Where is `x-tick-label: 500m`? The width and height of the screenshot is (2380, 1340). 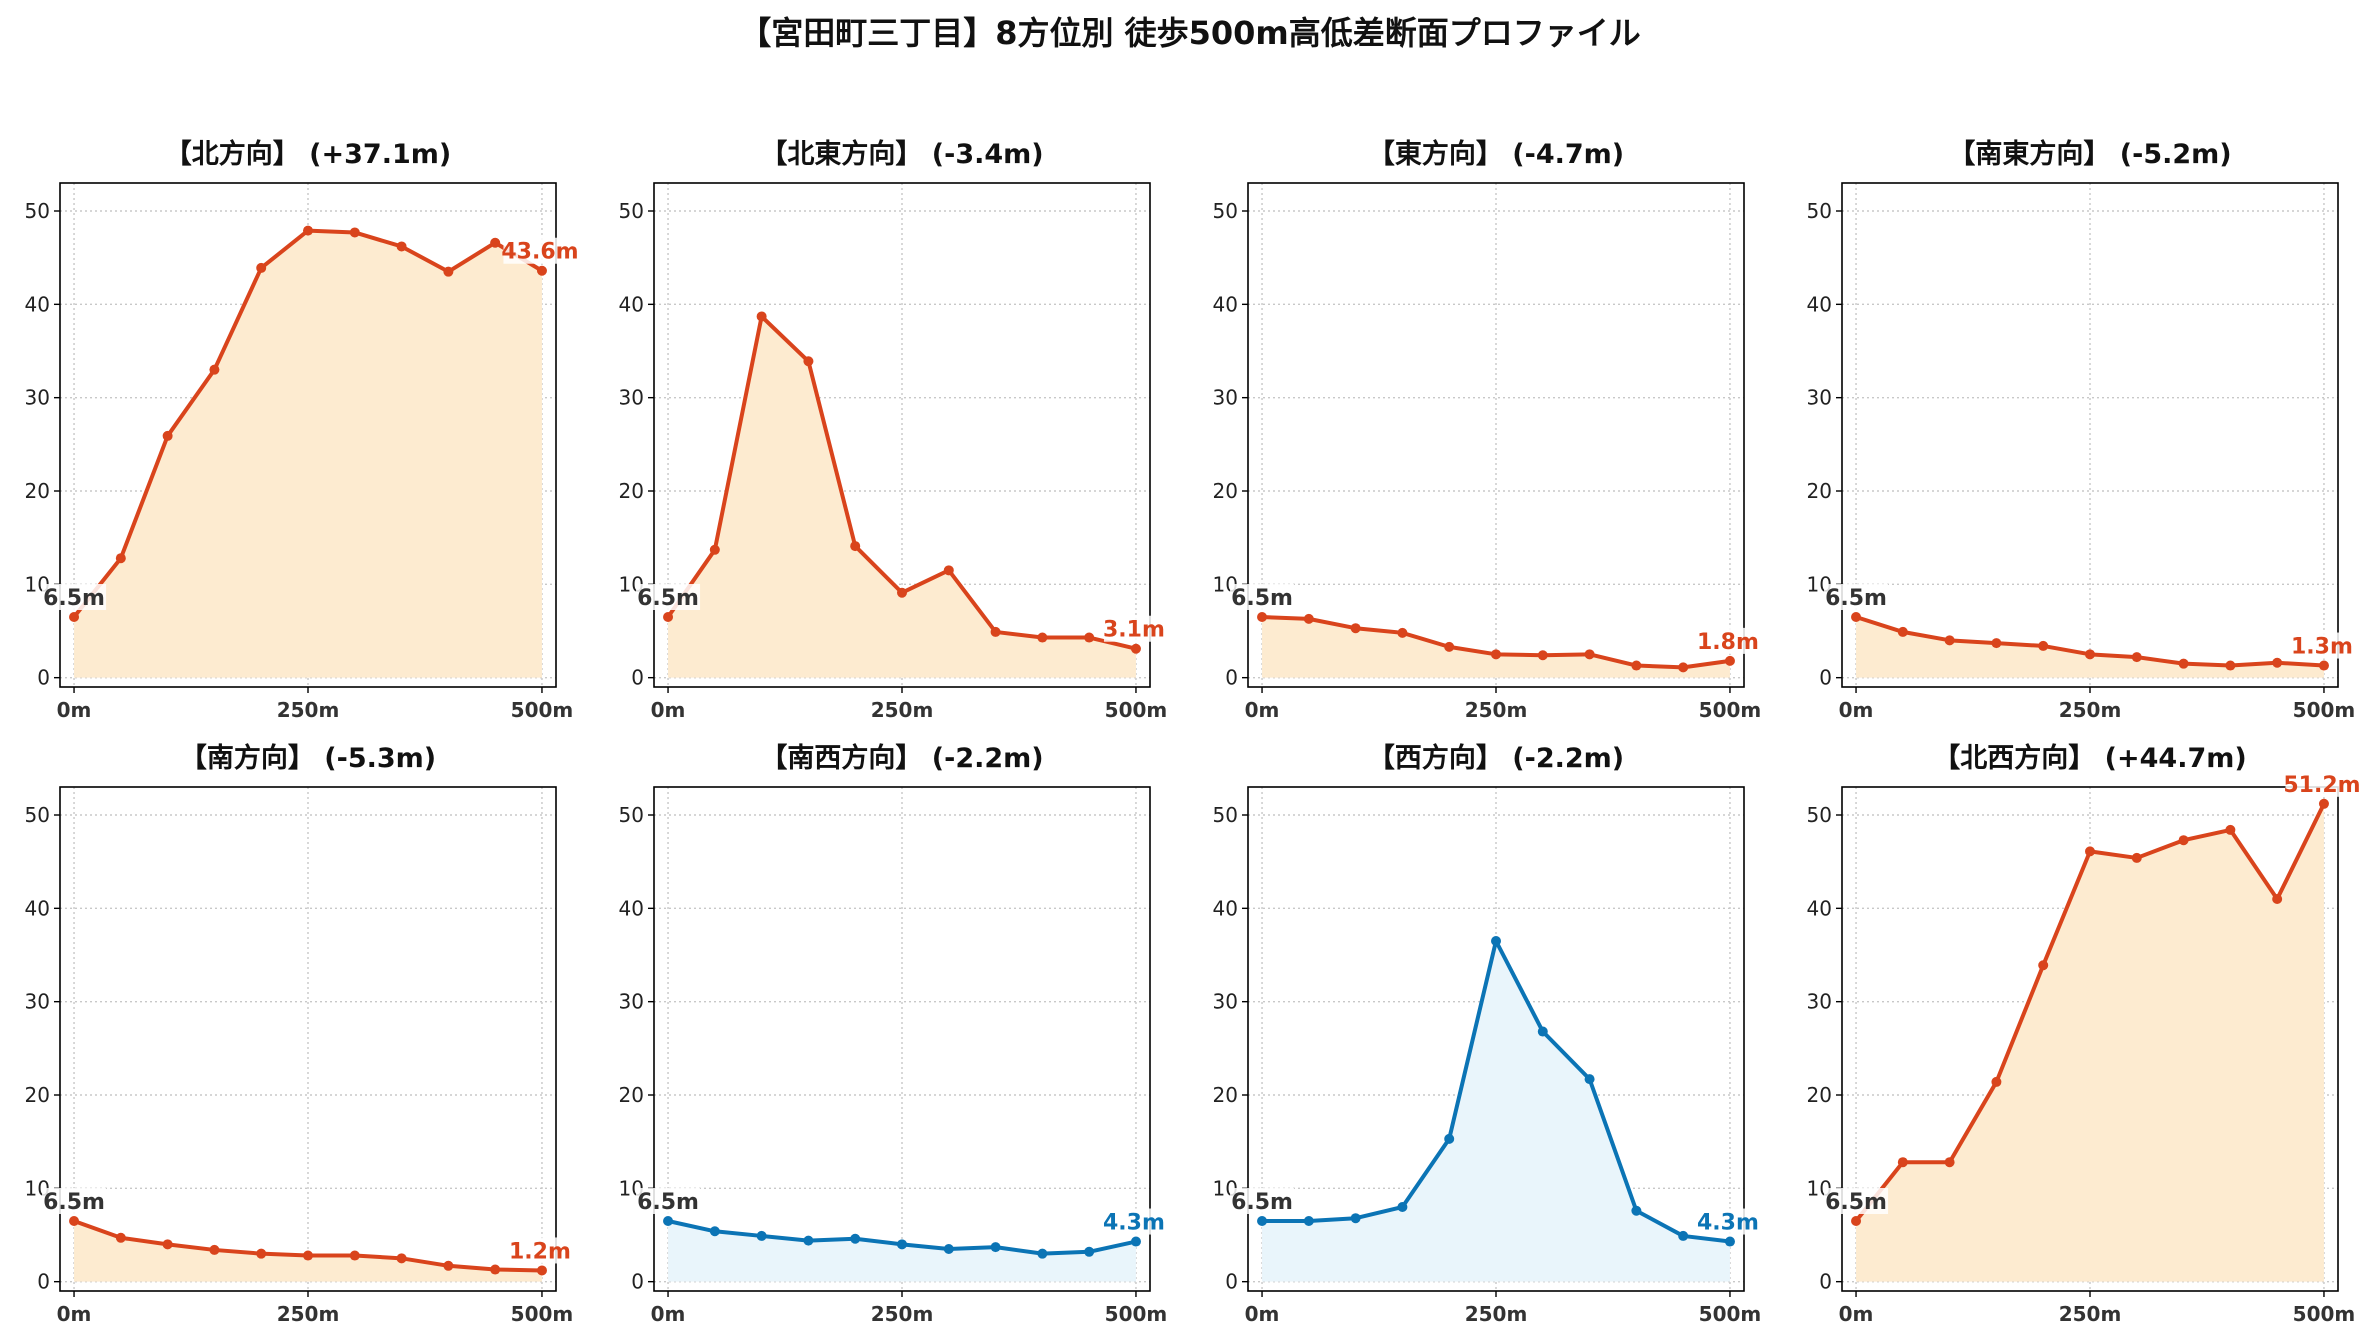 x-tick-label: 500m is located at coordinates (542, 1314).